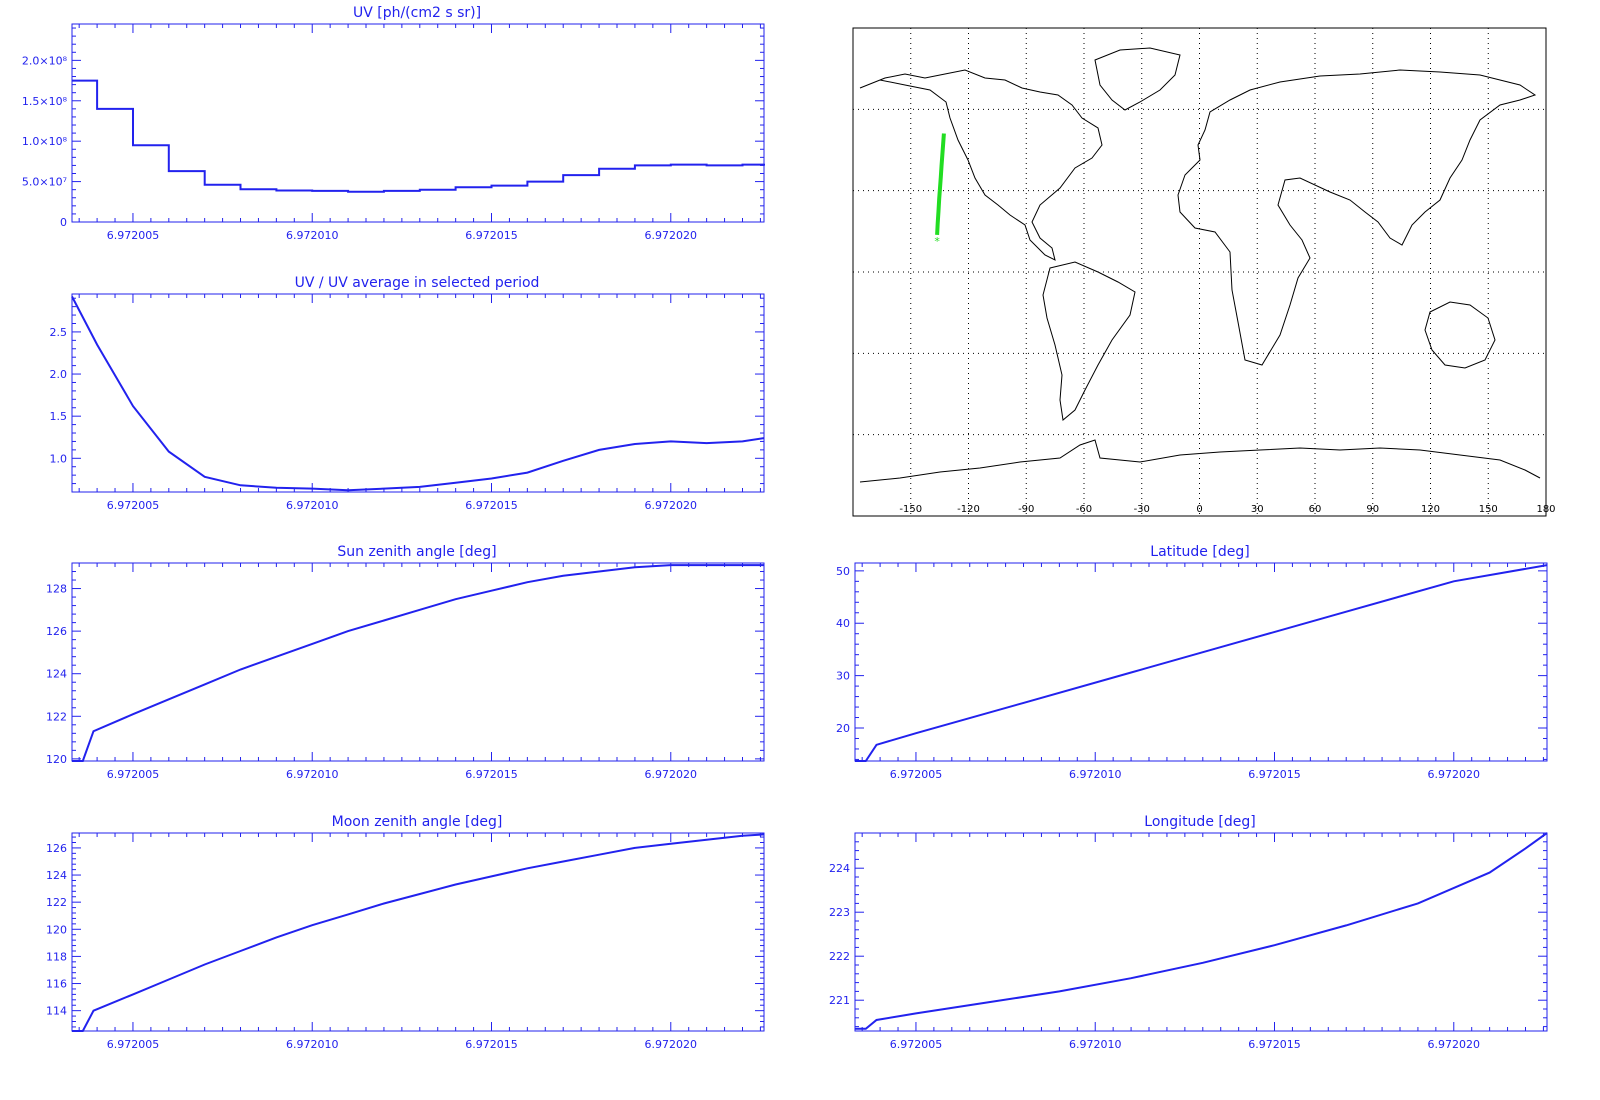  I want to click on map-tick-label: 120, so click(1430, 509).